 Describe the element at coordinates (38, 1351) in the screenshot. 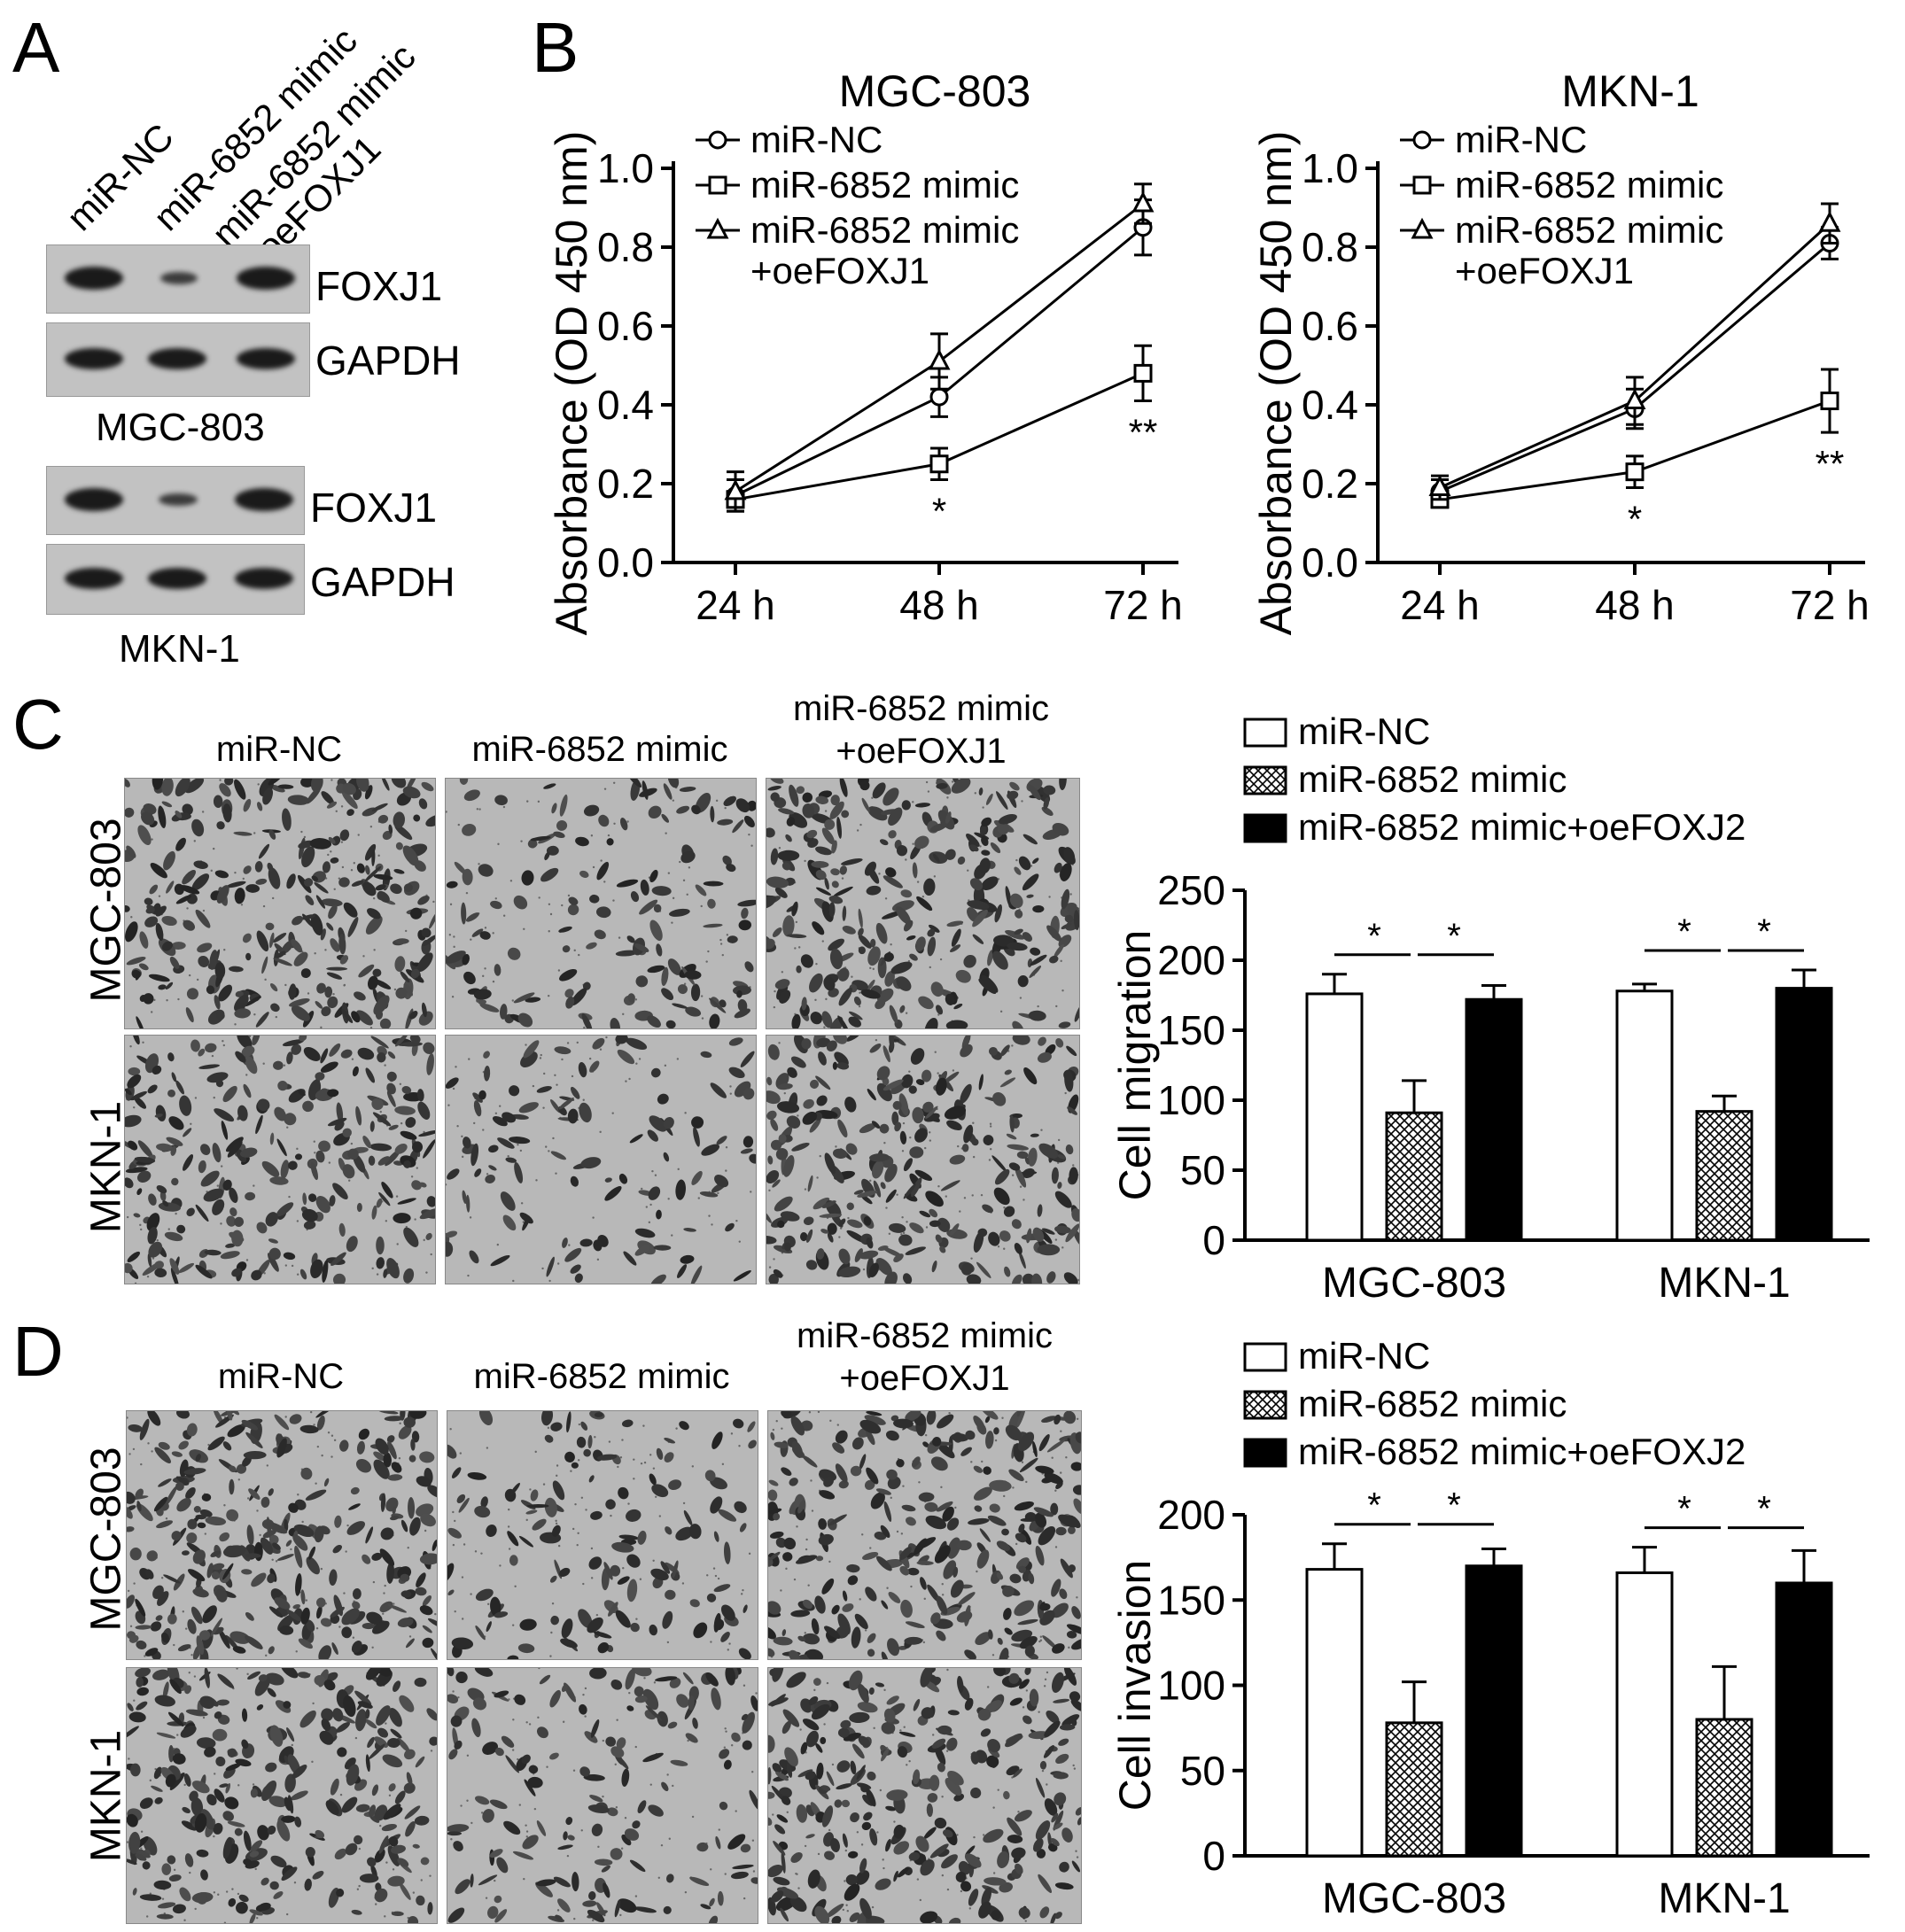

I see `panel-label-d: D` at that location.